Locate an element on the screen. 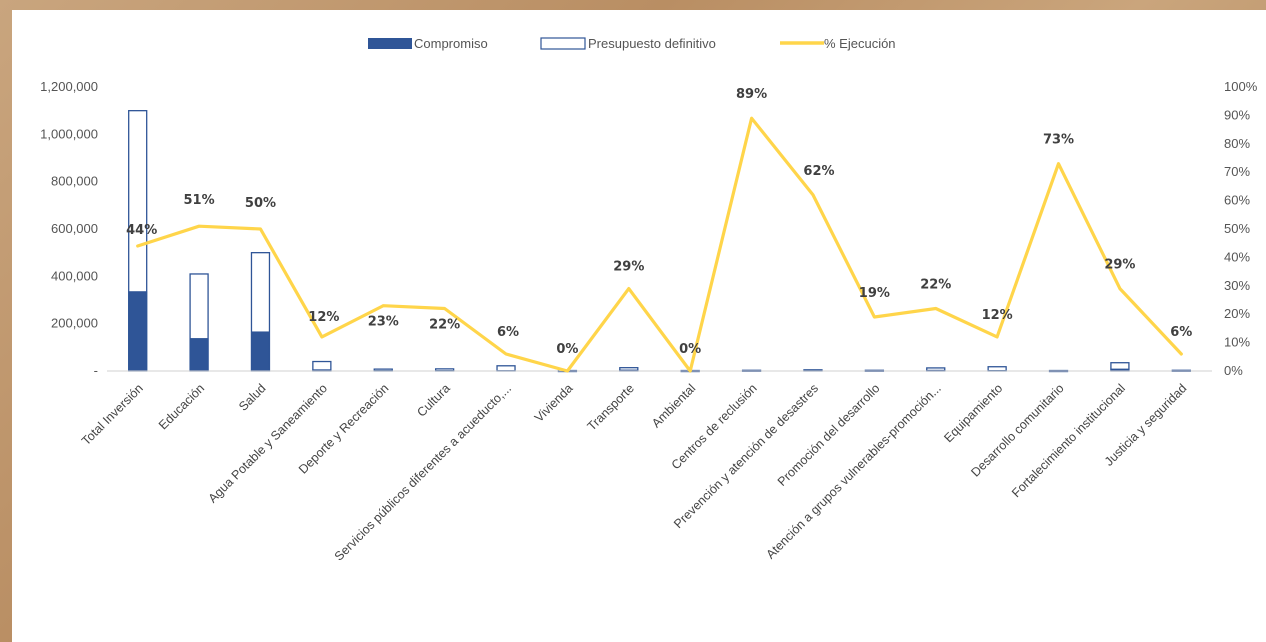 The image size is (1266, 642). pct-label-salud: 50% is located at coordinates (260, 203).